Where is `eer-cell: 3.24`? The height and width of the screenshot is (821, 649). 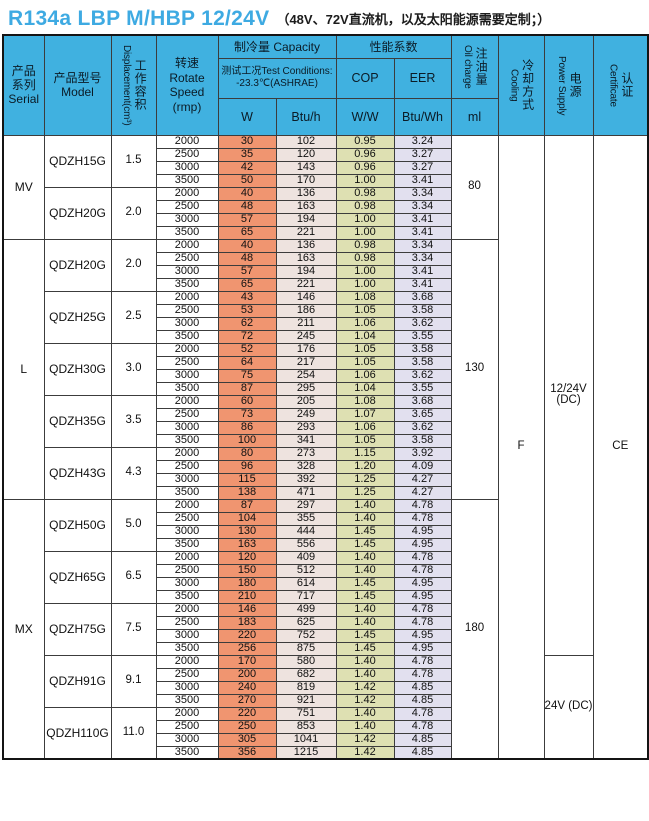
eer-cell: 3.24 is located at coordinates (422, 141).